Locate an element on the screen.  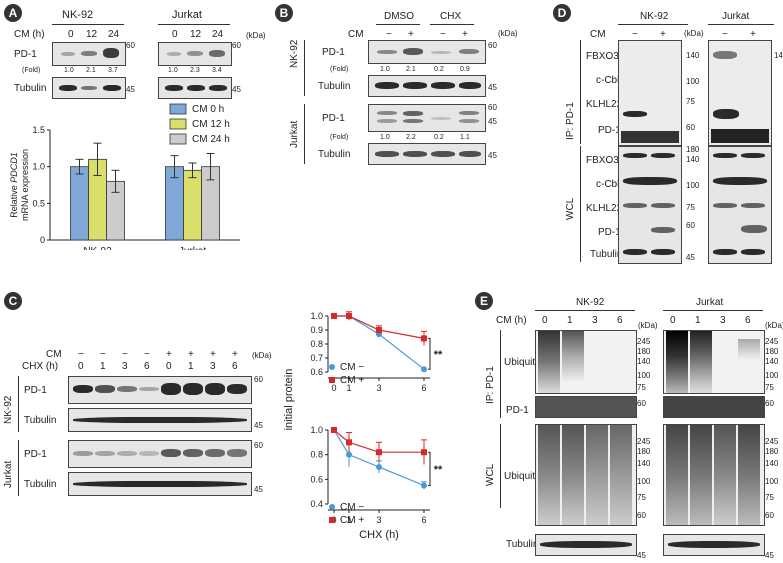
b-cell-nk92: NK-92 is located at coordinates (294, 53).